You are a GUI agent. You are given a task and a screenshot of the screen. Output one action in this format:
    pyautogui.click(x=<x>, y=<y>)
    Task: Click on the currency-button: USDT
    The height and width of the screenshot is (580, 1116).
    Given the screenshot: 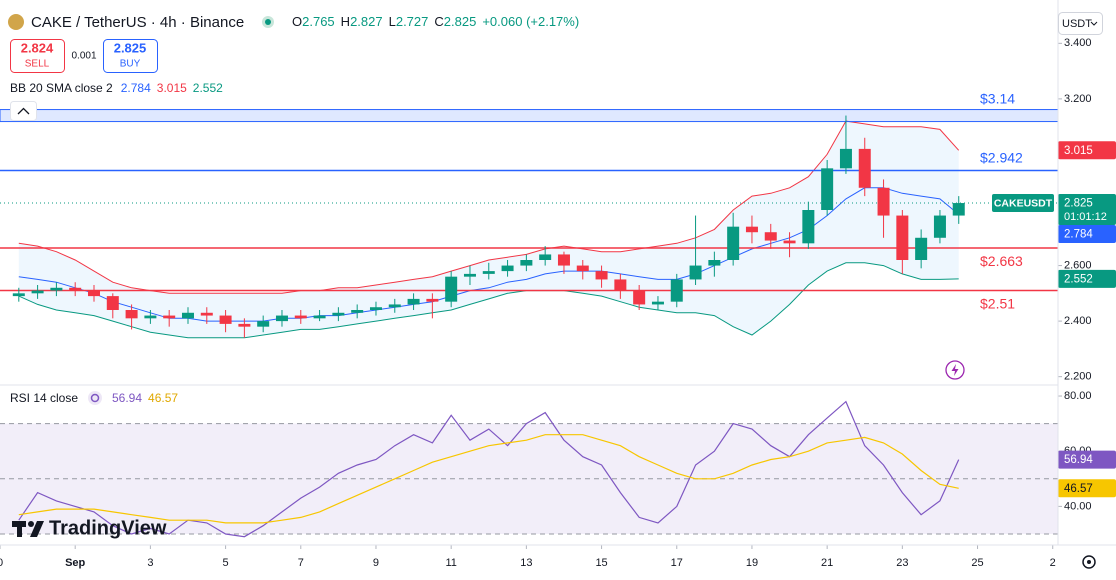 What is the action you would take?
    pyautogui.click(x=1080, y=23)
    